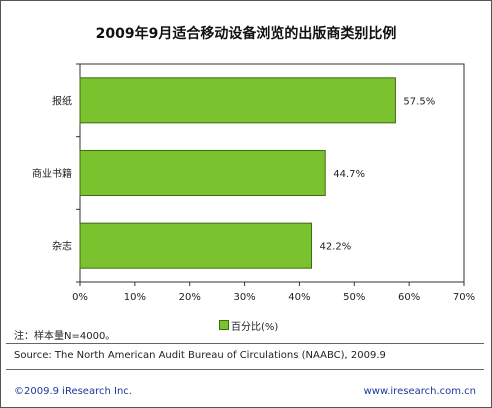 This screenshot has height=408, width=492. Describe the element at coordinates (52, 173) in the screenshot. I see `category-label: 商业书籍` at that location.